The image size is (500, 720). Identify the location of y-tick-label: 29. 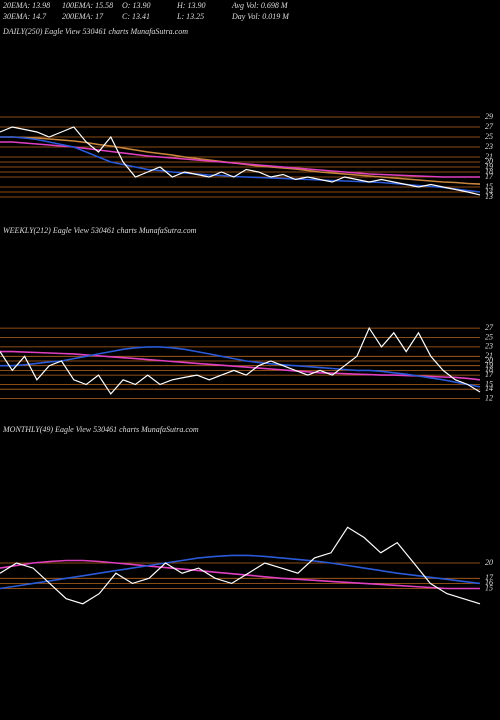
(489, 116).